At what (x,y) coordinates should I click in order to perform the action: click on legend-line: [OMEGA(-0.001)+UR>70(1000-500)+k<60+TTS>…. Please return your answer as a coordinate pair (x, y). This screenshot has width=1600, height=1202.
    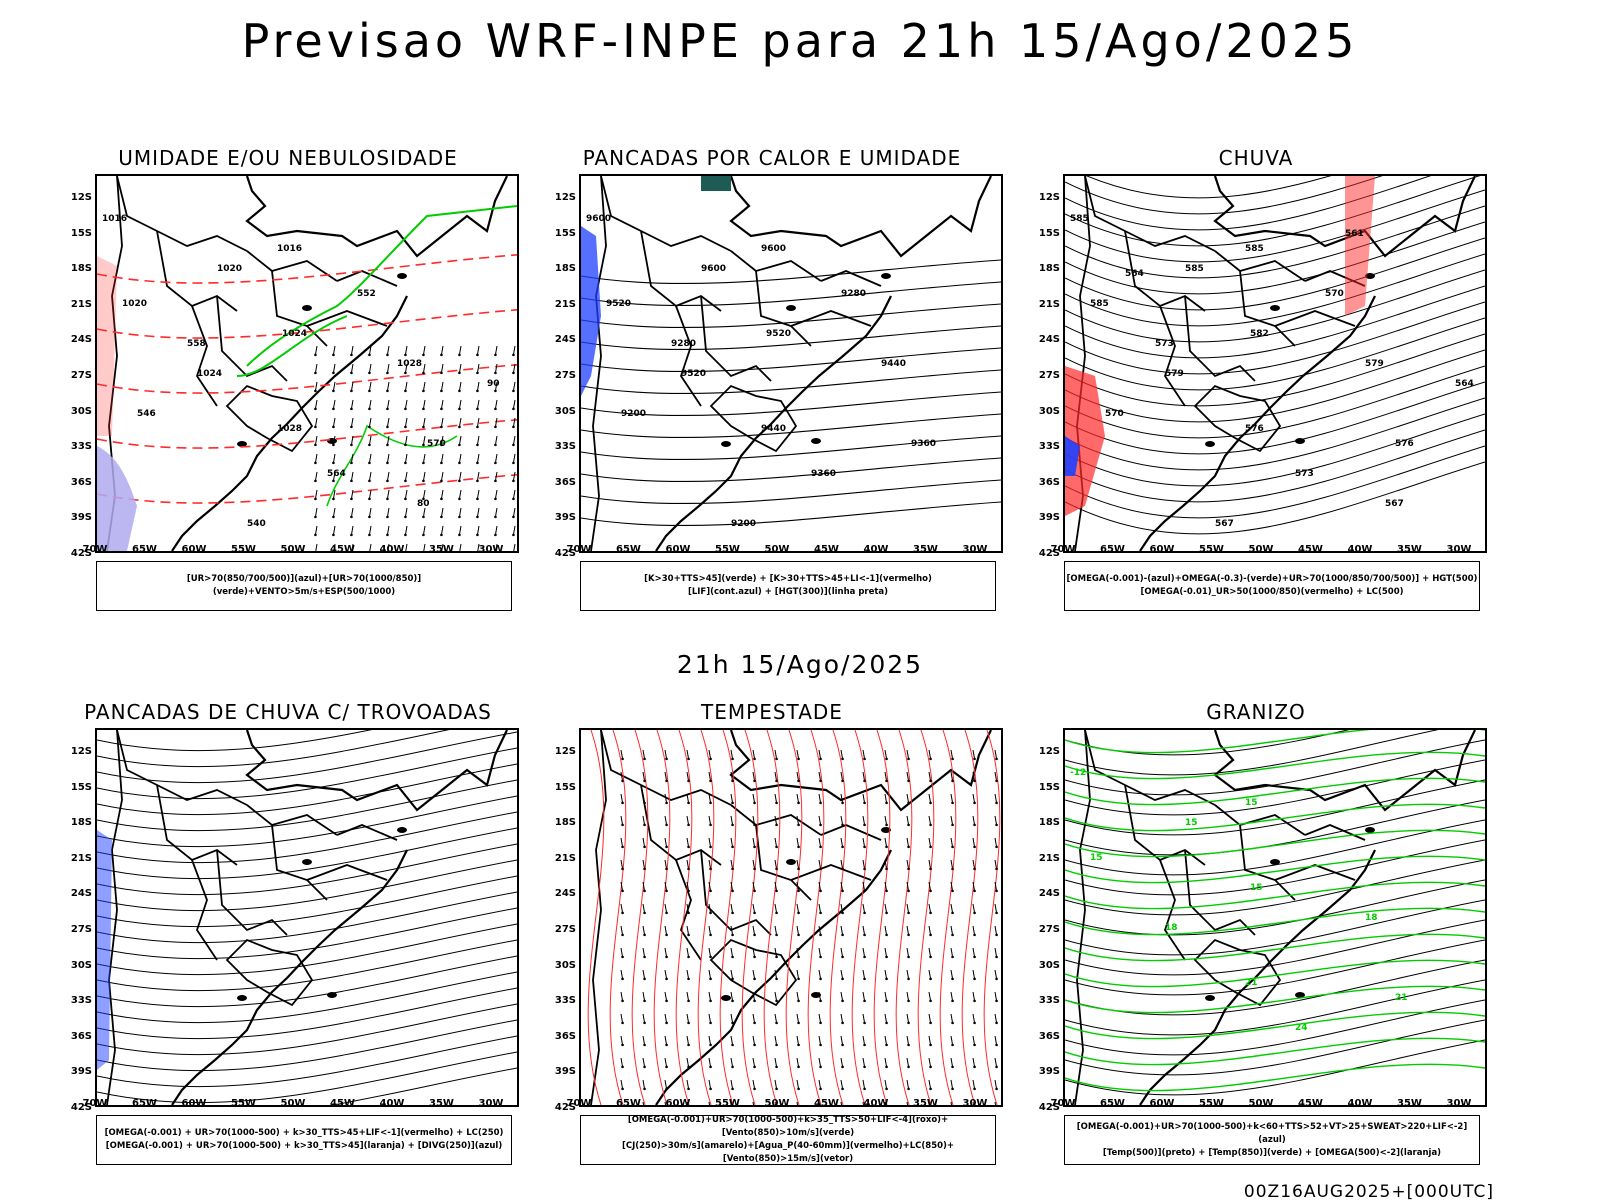
    Looking at the image, I should click on (1272, 1133).